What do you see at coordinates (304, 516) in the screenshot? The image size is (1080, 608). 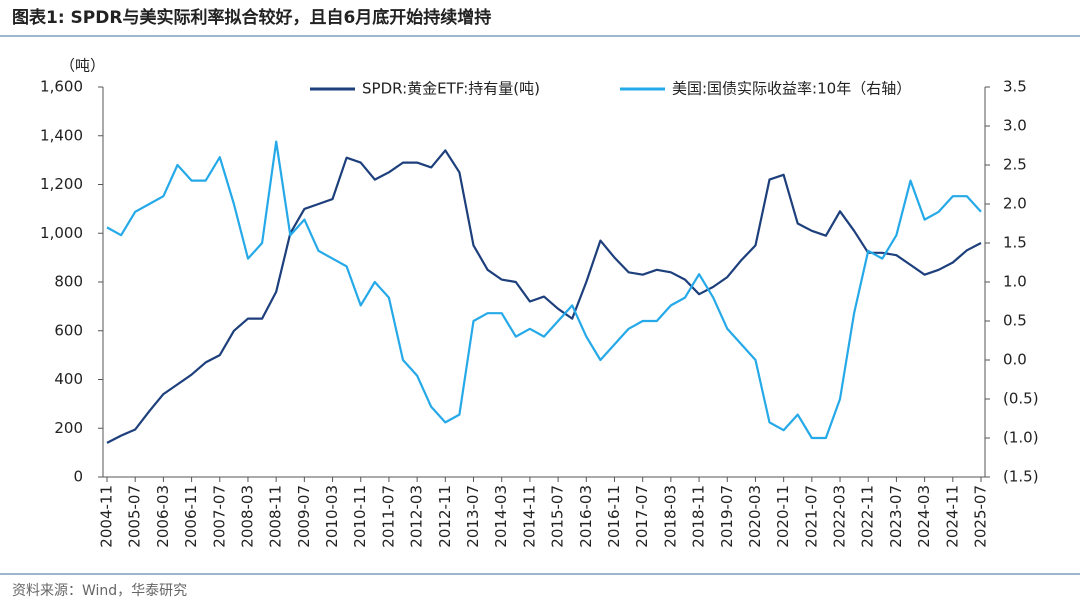 I see `x-tick-label: 2009-07` at bounding box center [304, 516].